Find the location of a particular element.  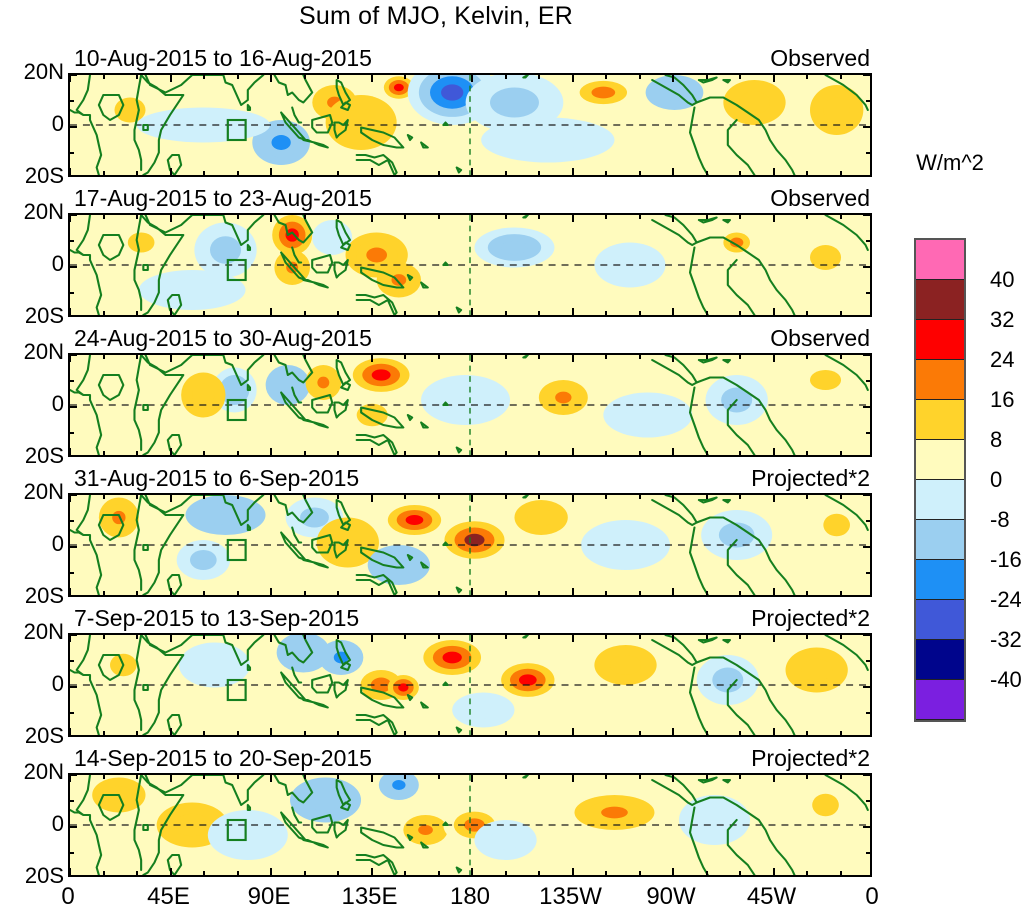

y-axis: 20N 0 20S is located at coordinates (33, 263).